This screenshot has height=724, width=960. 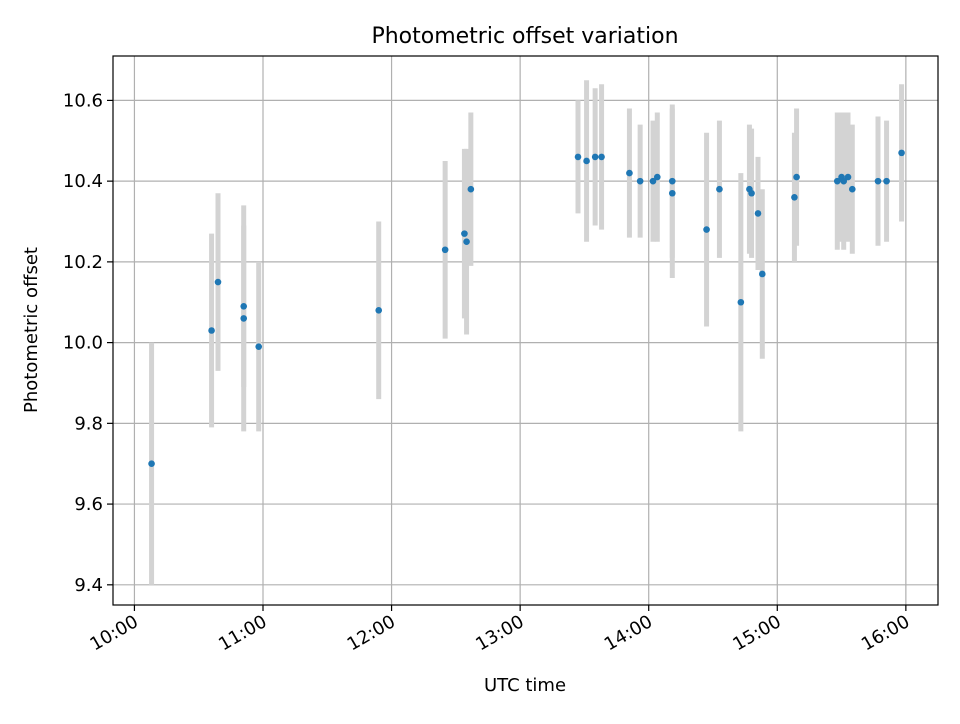 I want to click on y-tick-label: 9.4, so click(x=88, y=585).